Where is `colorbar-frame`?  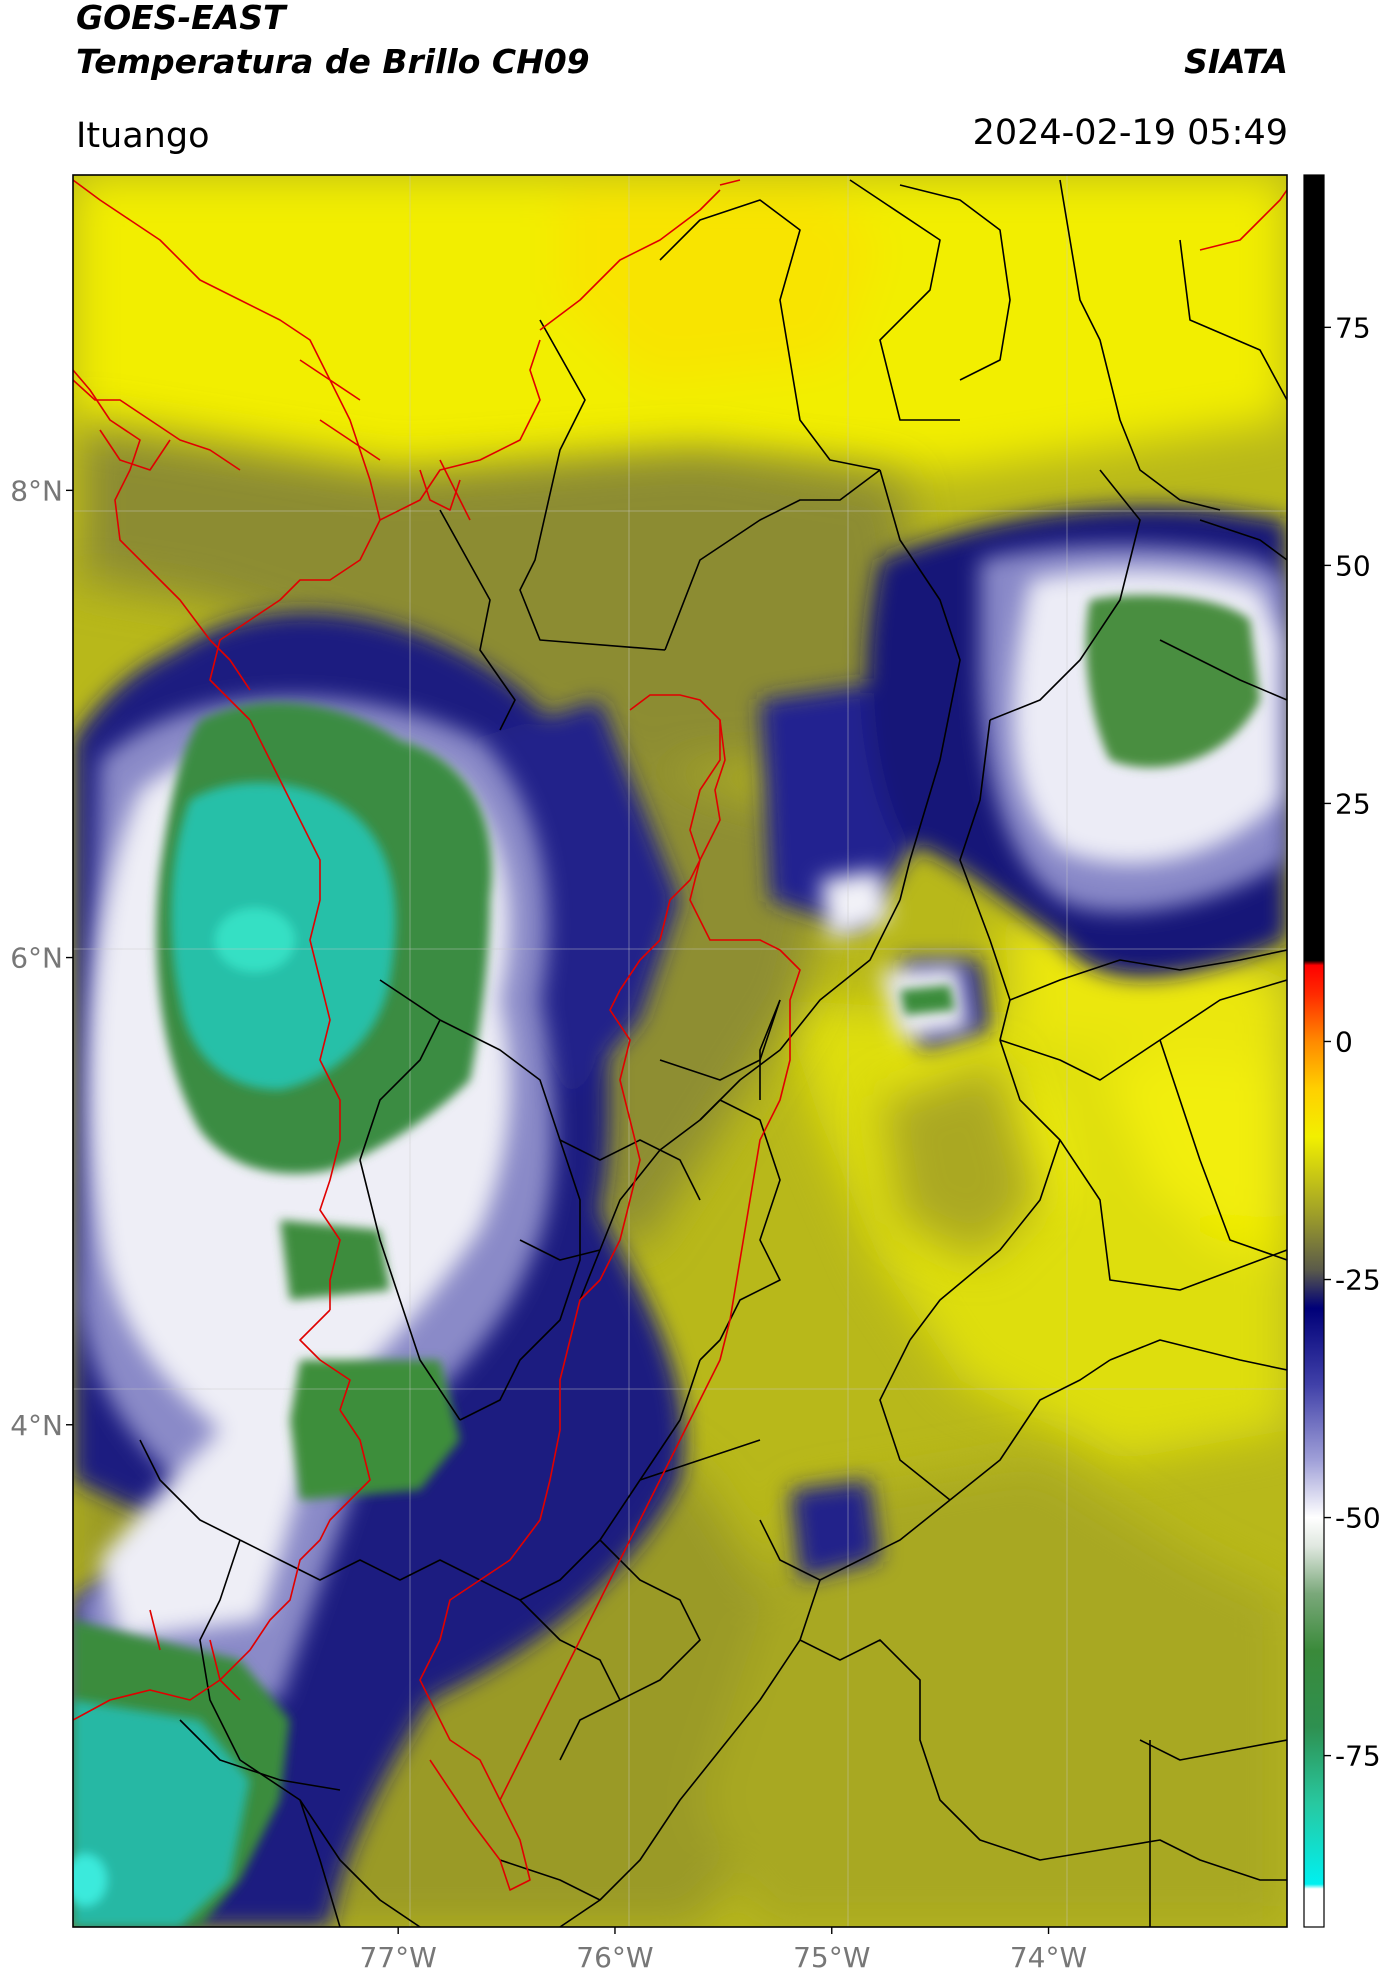
colorbar-frame is located at coordinates (1314, 1051).